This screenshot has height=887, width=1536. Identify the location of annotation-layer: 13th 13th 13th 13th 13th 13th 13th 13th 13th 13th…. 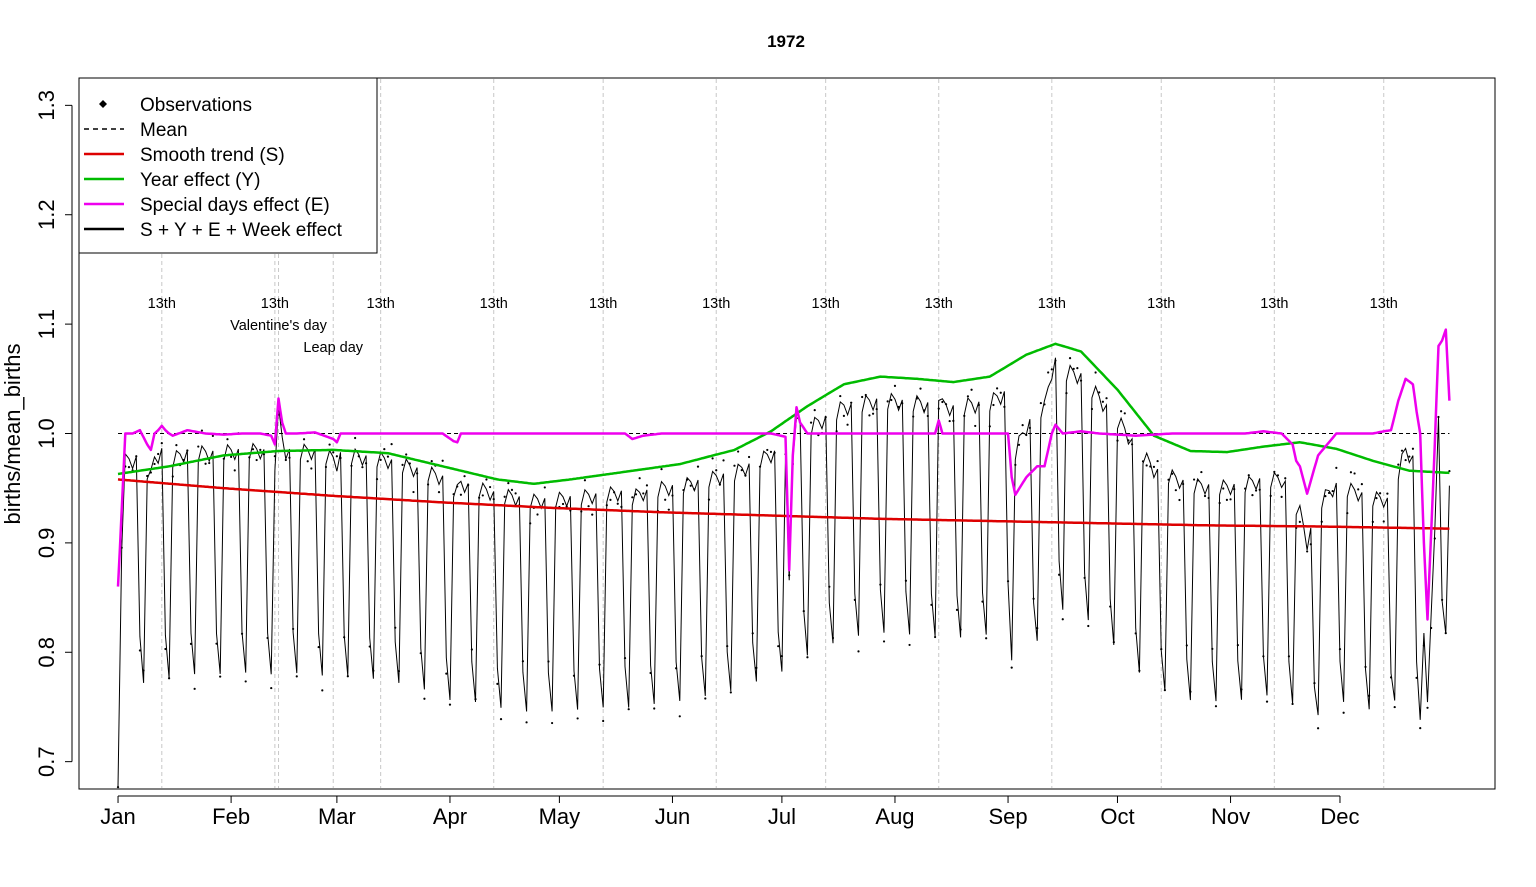
(773, 326).